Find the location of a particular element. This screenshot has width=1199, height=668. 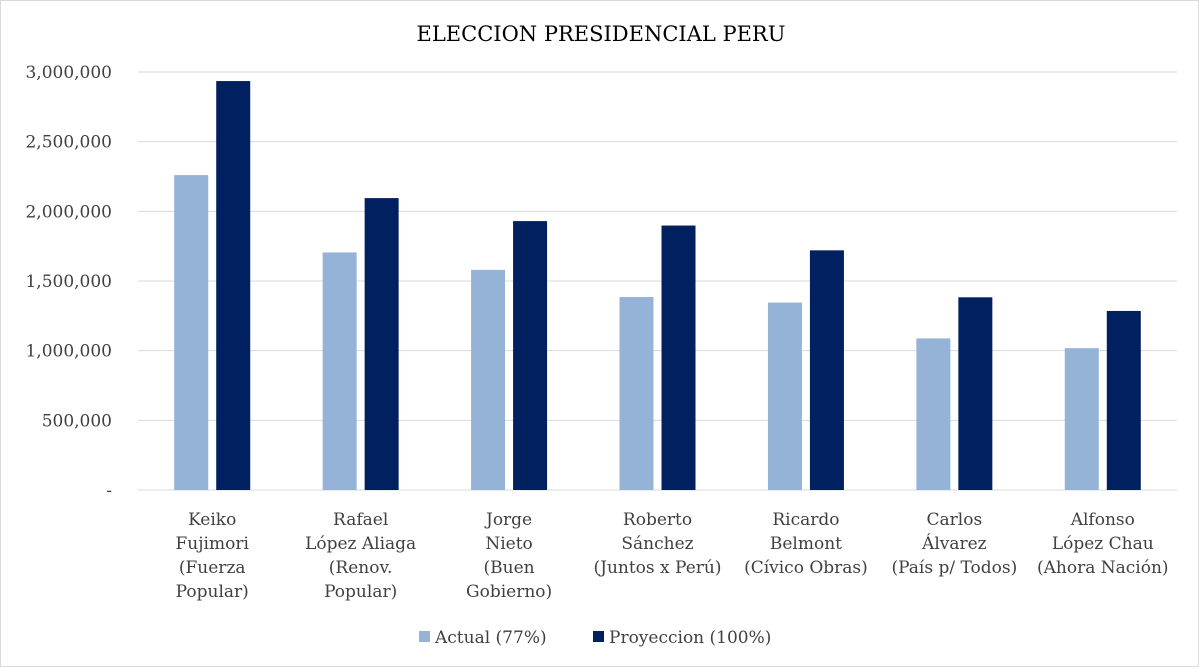

x-category-label-line: (Renov. is located at coordinates (361, 568).